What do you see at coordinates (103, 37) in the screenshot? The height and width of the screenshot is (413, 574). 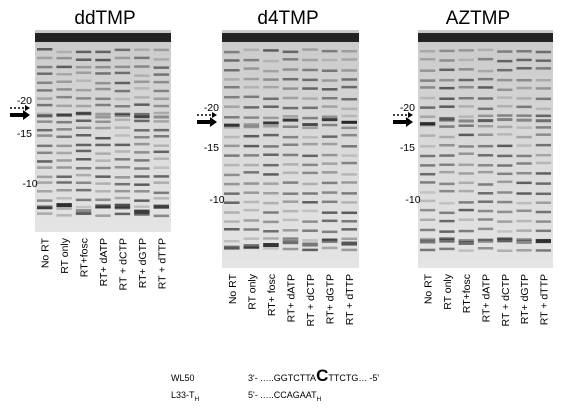 I see `well-band` at bounding box center [103, 37].